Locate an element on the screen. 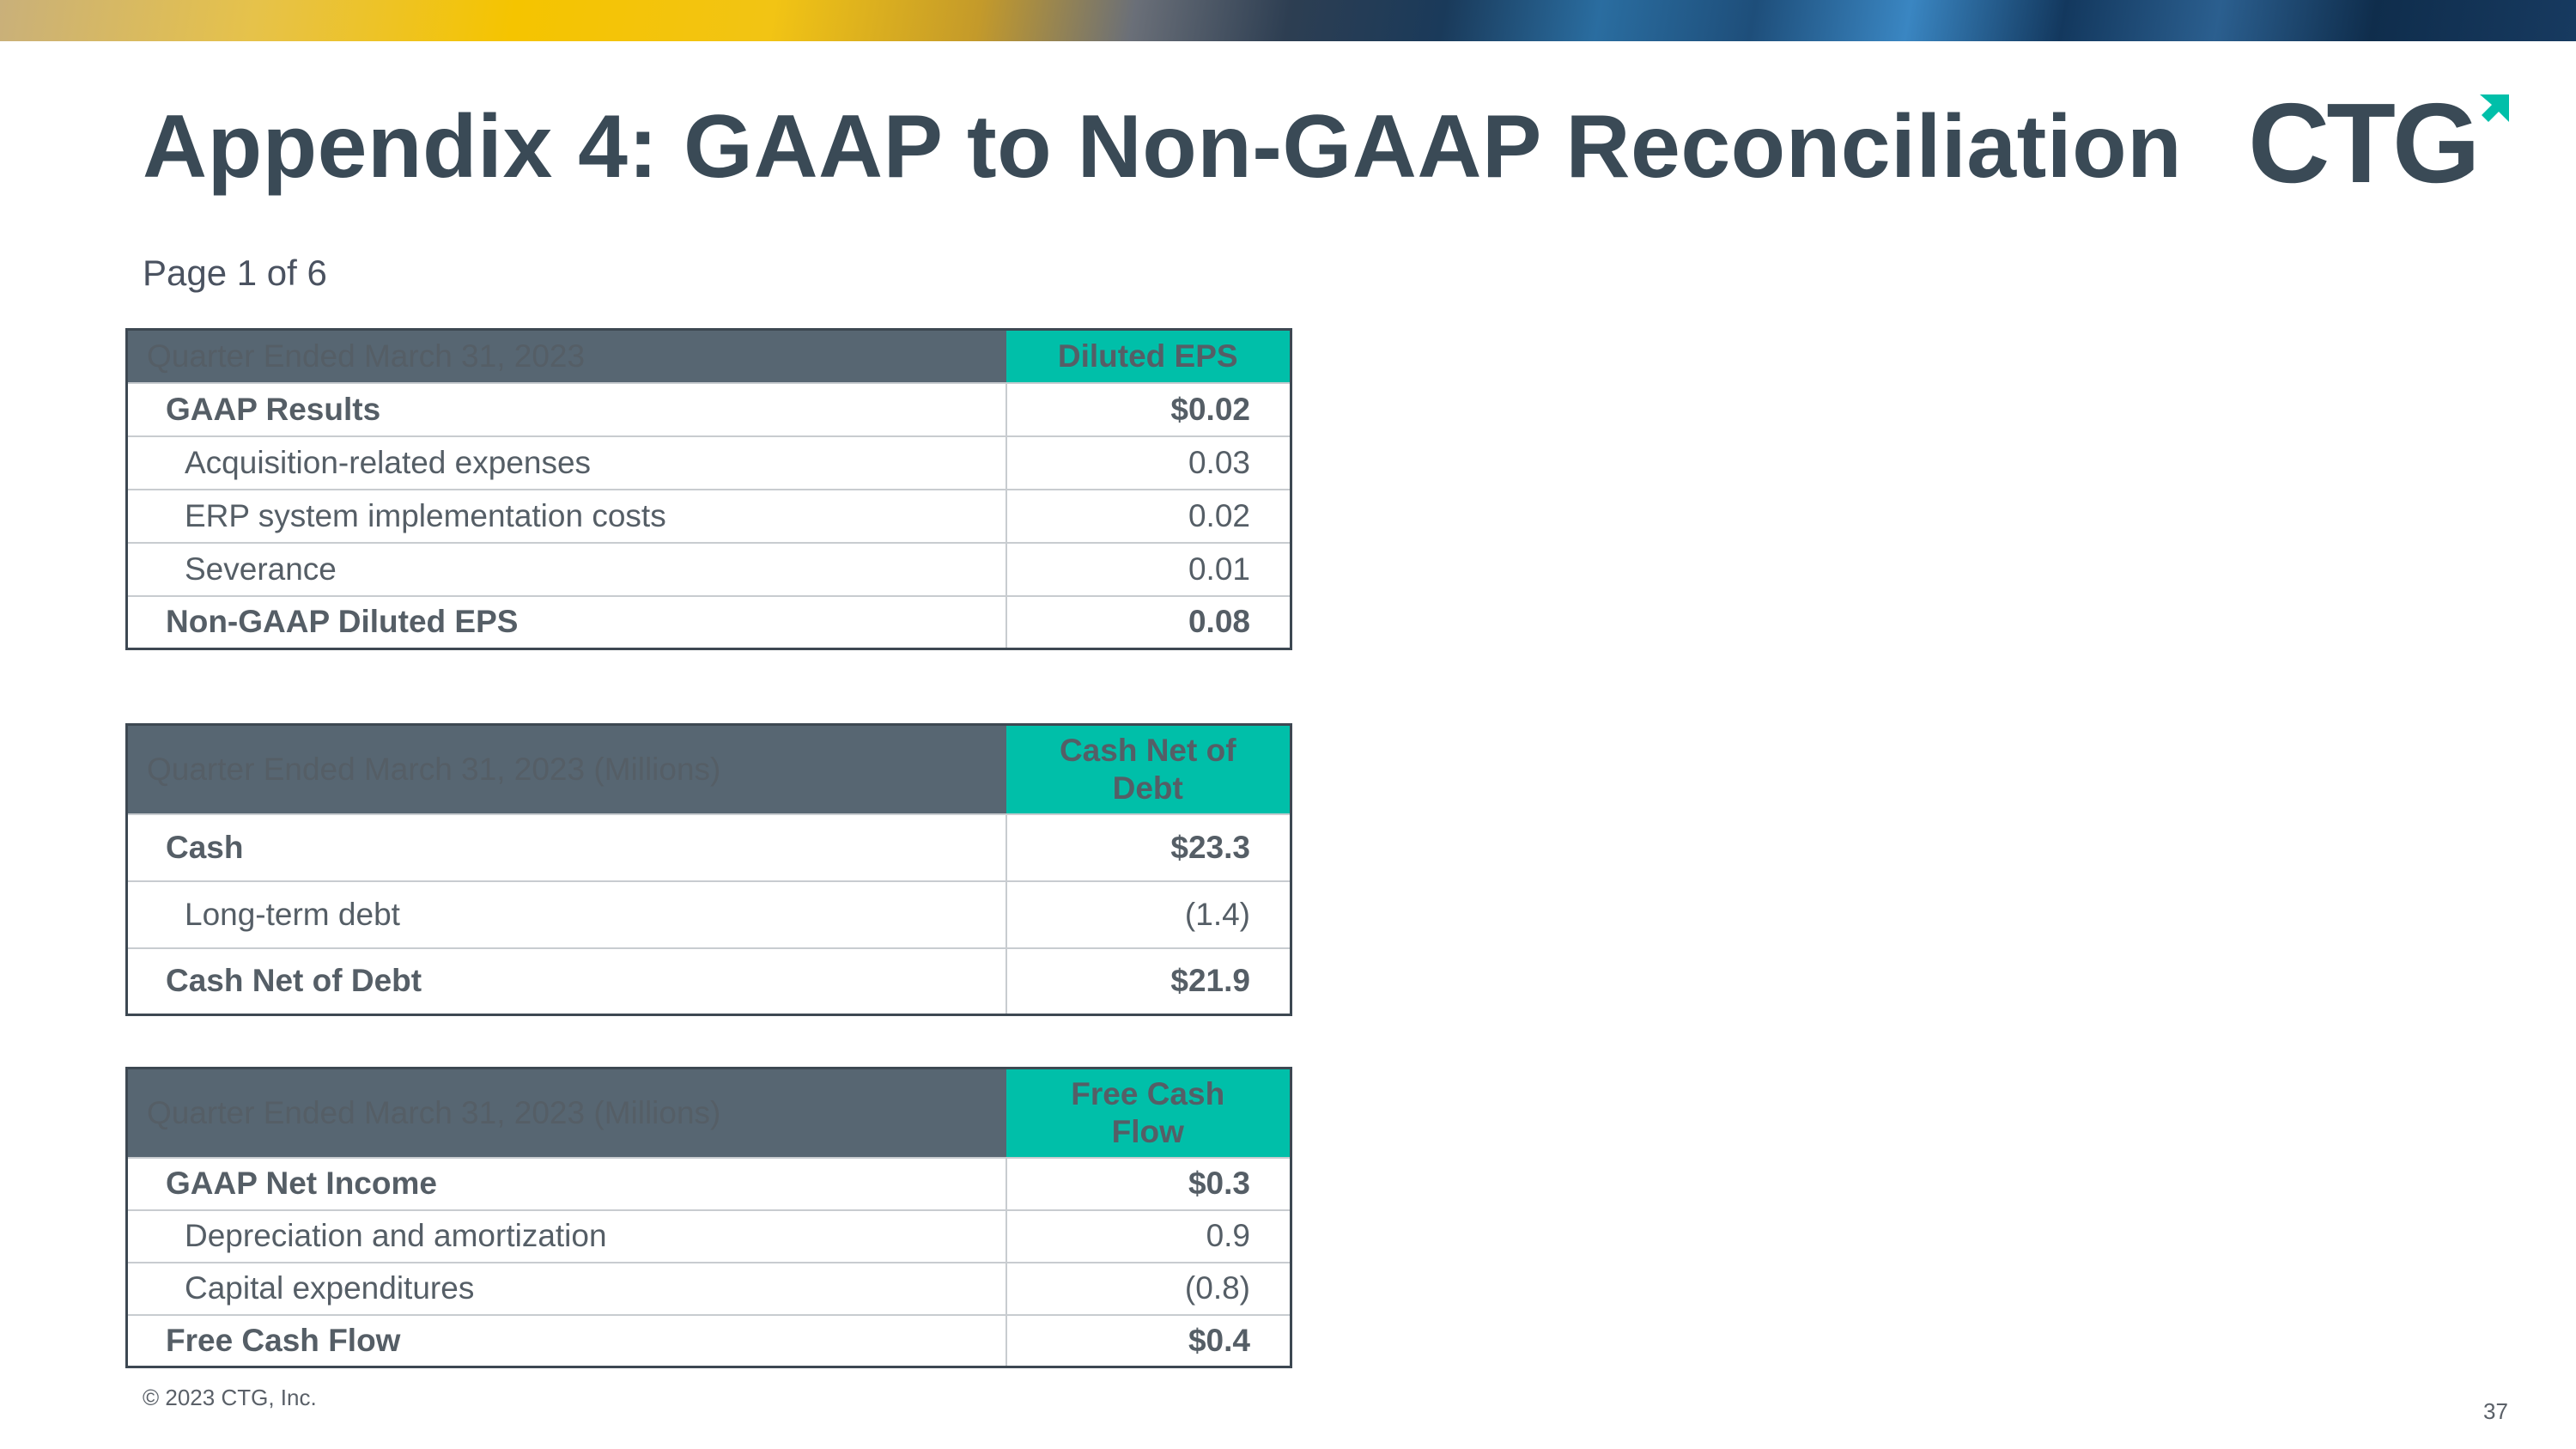 This screenshot has height=1449, width=2576. slide-number: 37 is located at coordinates (2495, 1411).